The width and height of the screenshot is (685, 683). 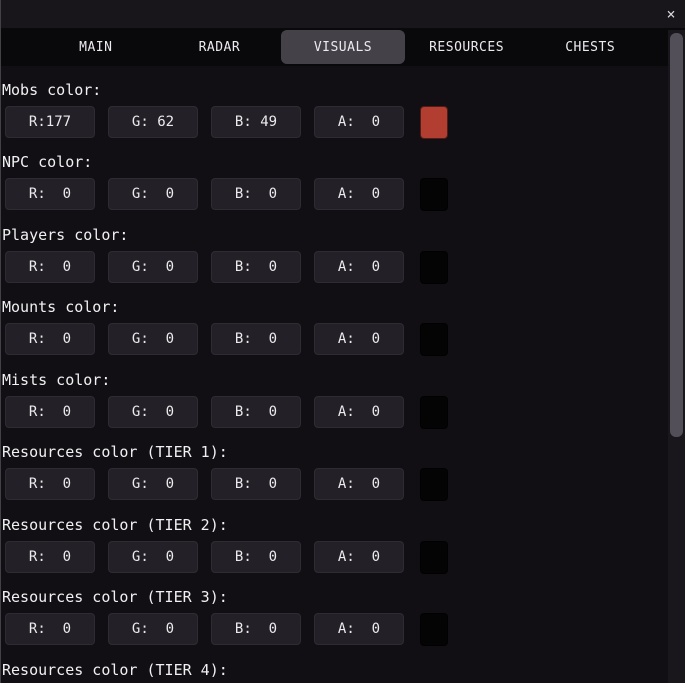 What do you see at coordinates (676, 235) in the screenshot?
I see `scrollbar-thumb` at bounding box center [676, 235].